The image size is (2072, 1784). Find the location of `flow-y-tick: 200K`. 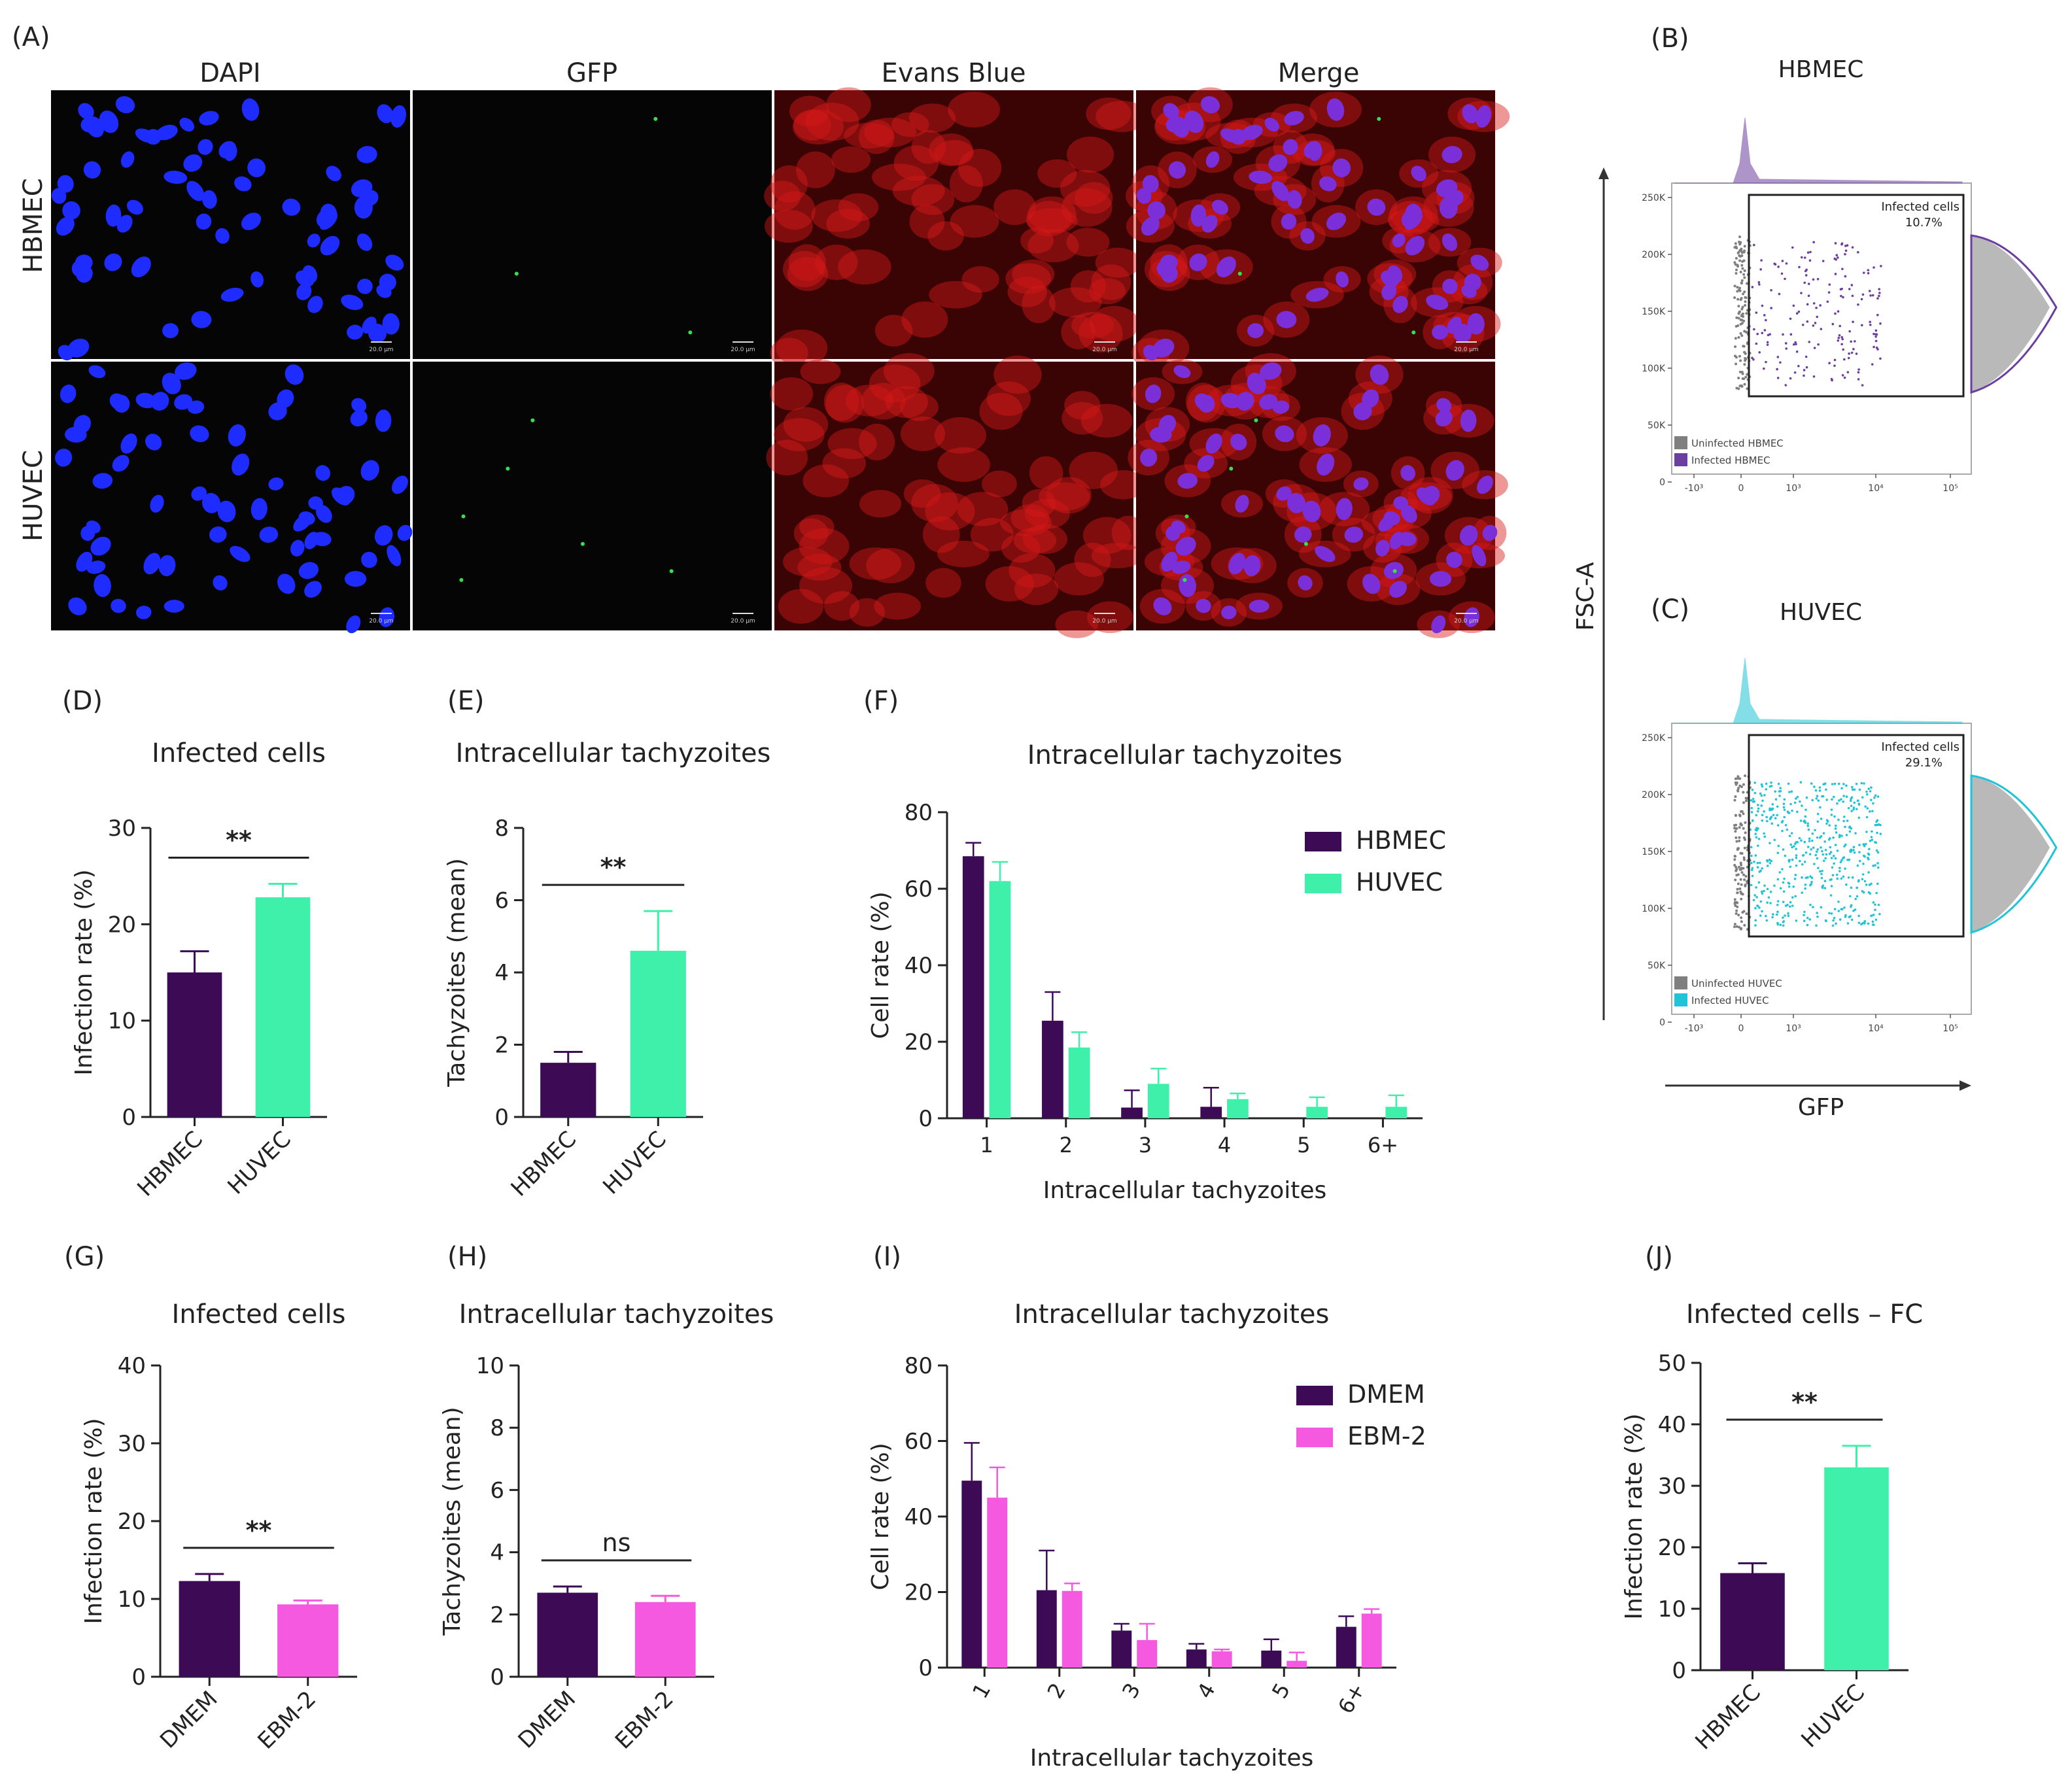

flow-y-tick: 200K is located at coordinates (1654, 795).